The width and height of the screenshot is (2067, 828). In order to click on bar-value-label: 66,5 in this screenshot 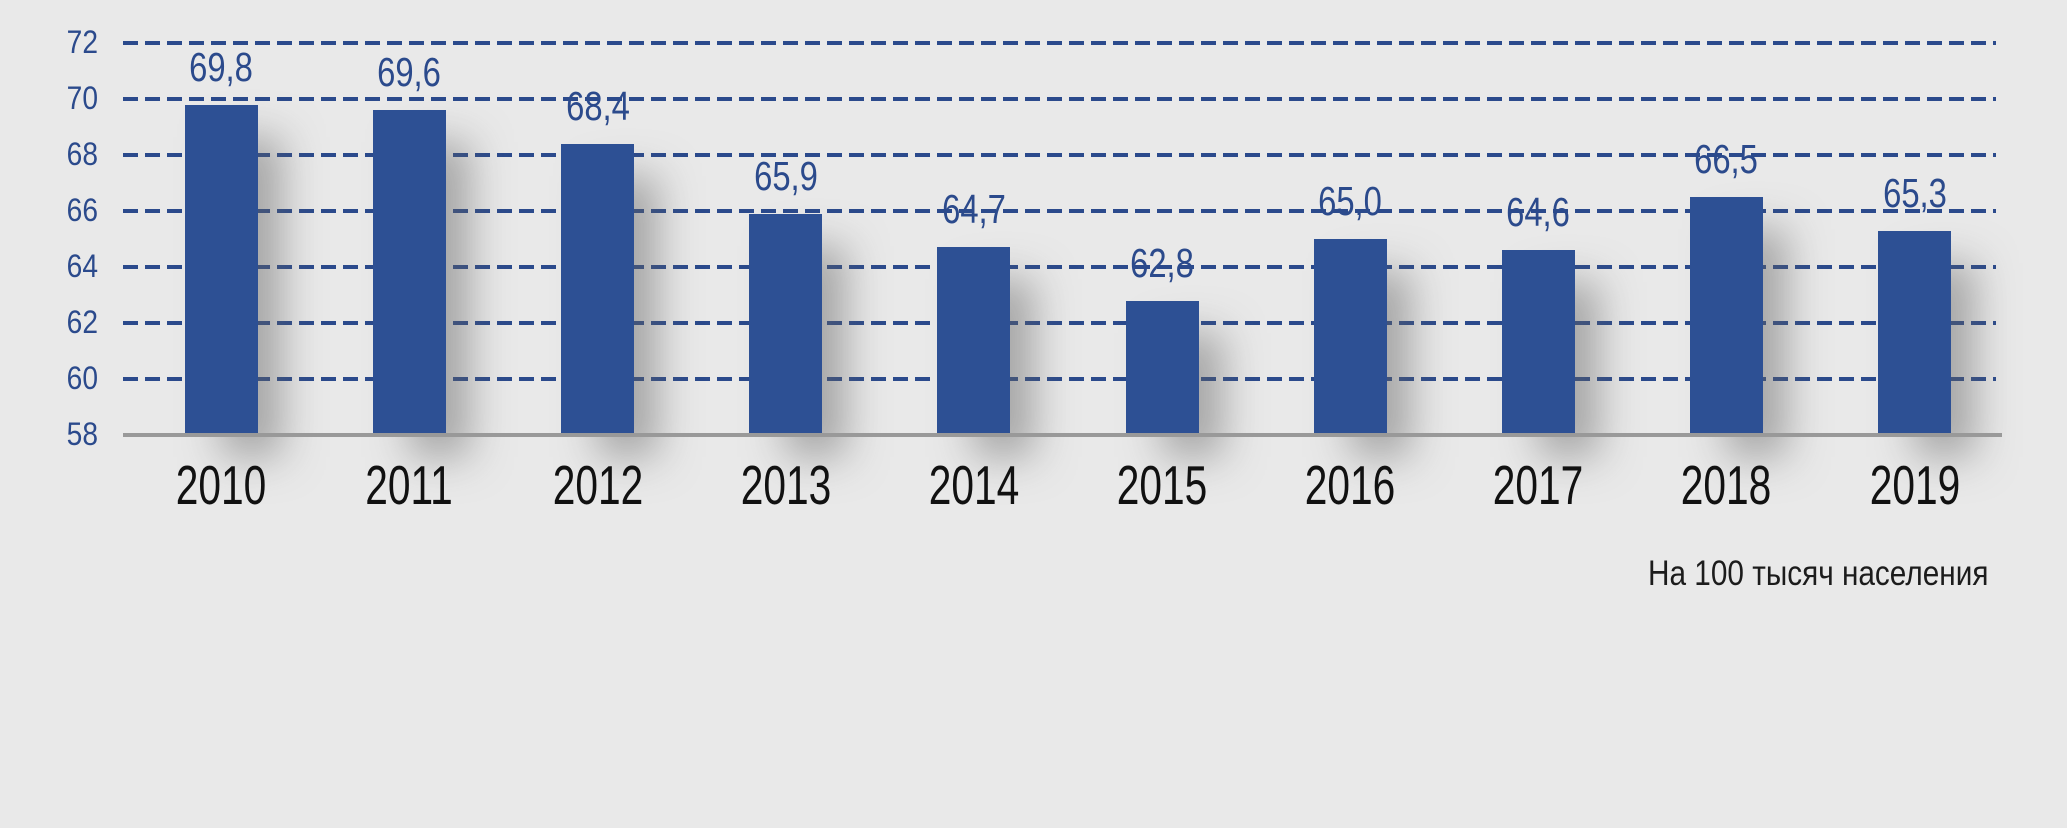, I will do `click(1726, 159)`.